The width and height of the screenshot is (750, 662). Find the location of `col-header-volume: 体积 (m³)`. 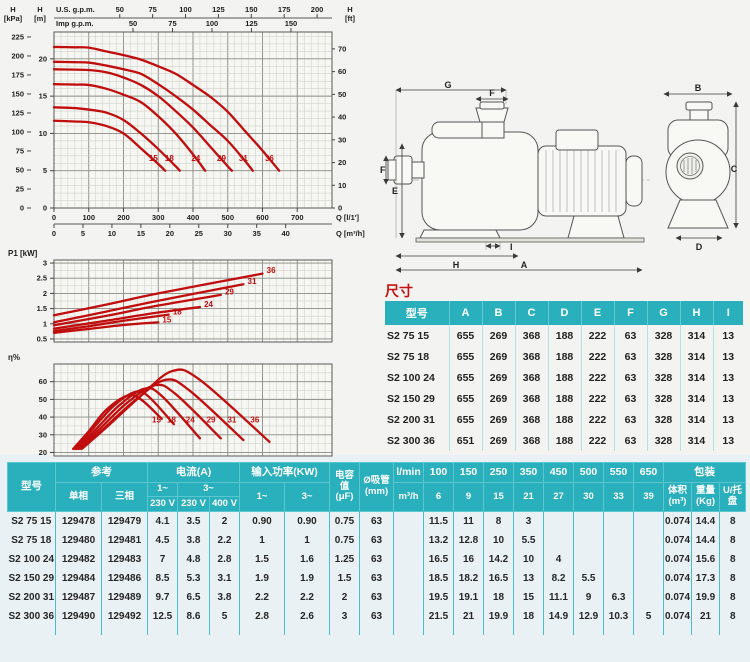

col-header-volume: 体积 (m³) is located at coordinates (678, 497).